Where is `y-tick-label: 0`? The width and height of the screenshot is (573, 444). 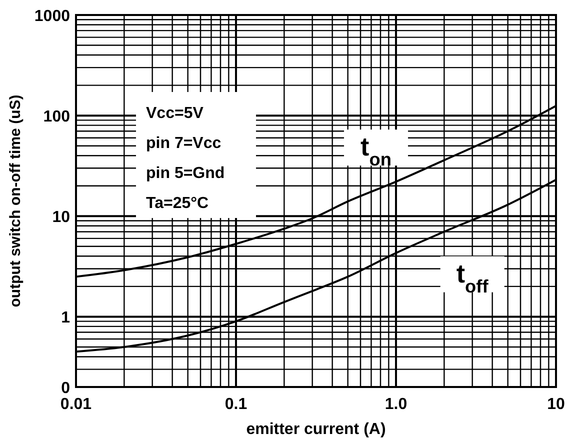
y-tick-label: 0 is located at coordinates (65, 388).